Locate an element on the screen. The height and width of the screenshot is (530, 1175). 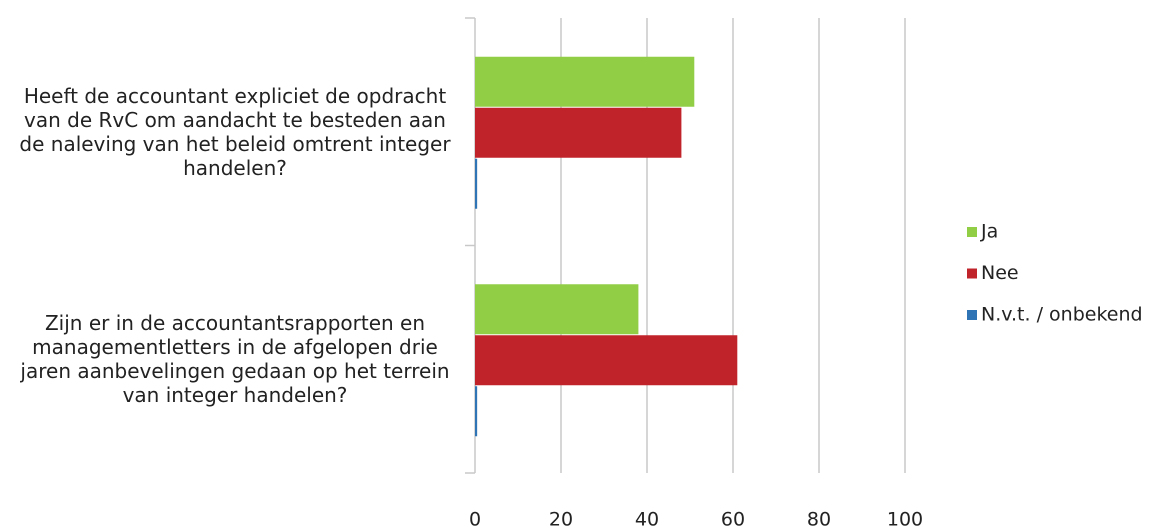
x-tick-label: 40 is located at coordinates (647, 519).